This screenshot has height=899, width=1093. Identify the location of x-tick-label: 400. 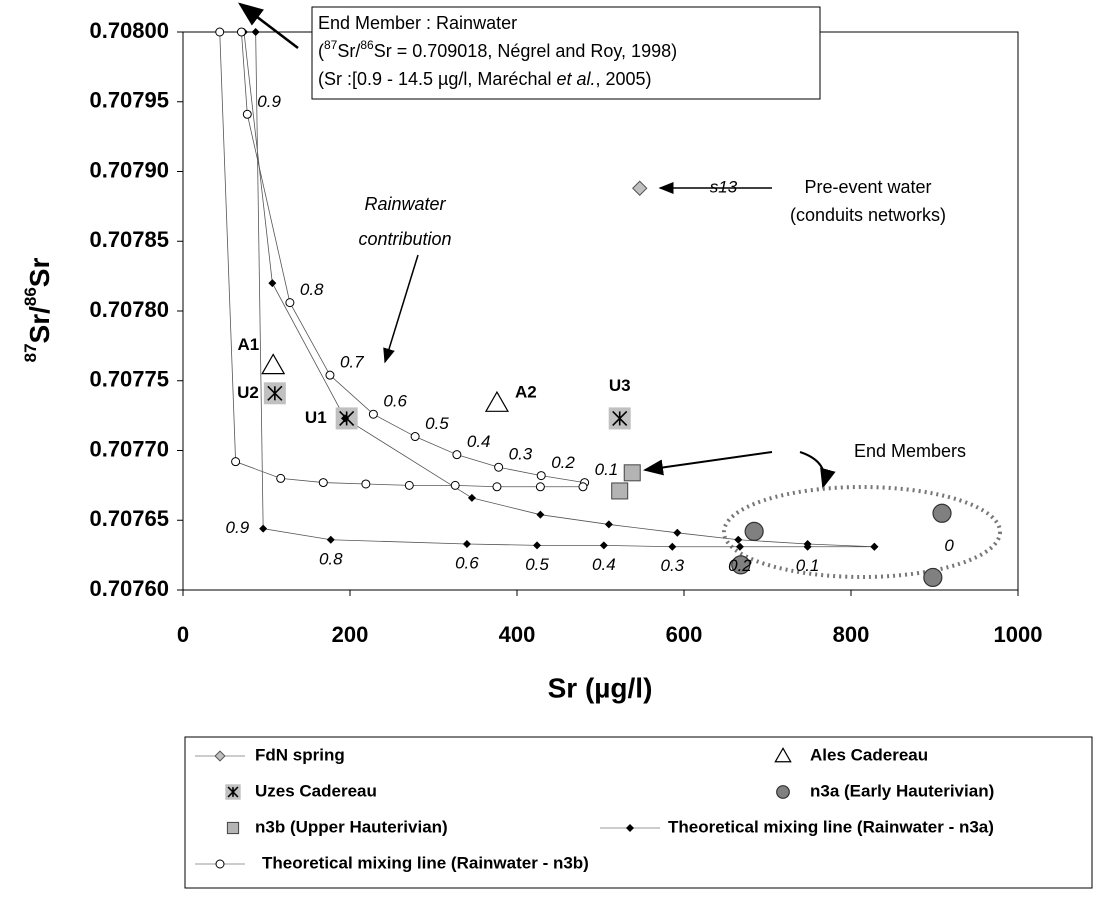
(517, 634).